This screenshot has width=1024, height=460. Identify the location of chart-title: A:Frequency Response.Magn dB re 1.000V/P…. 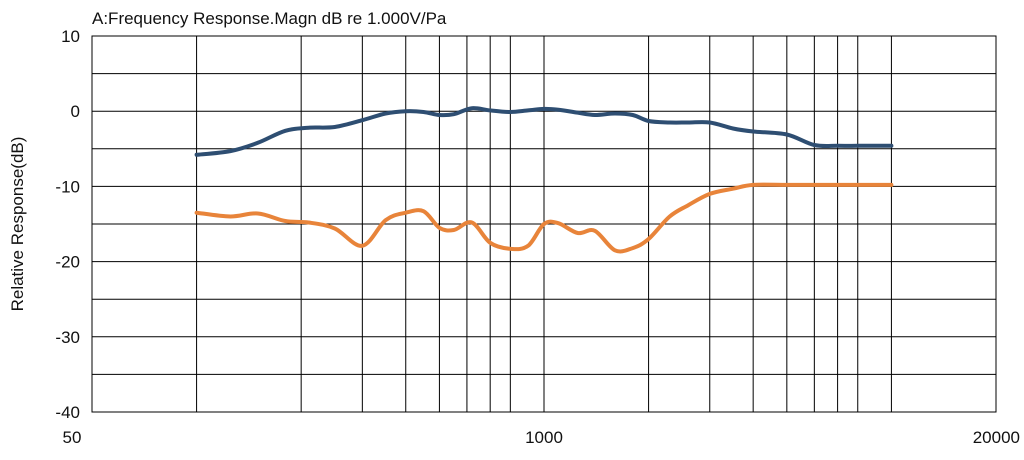
(269, 18).